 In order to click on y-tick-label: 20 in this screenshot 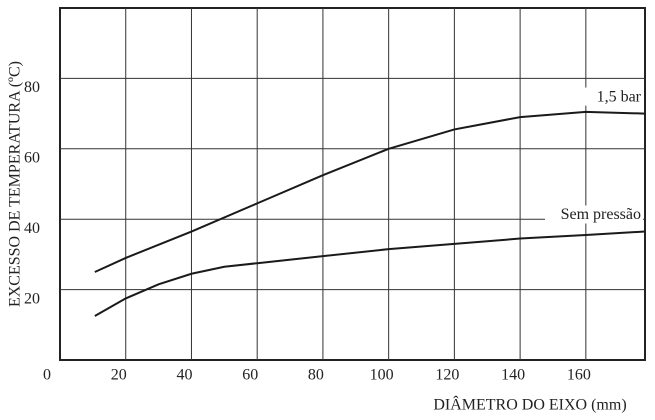, I will do `click(32, 298)`.